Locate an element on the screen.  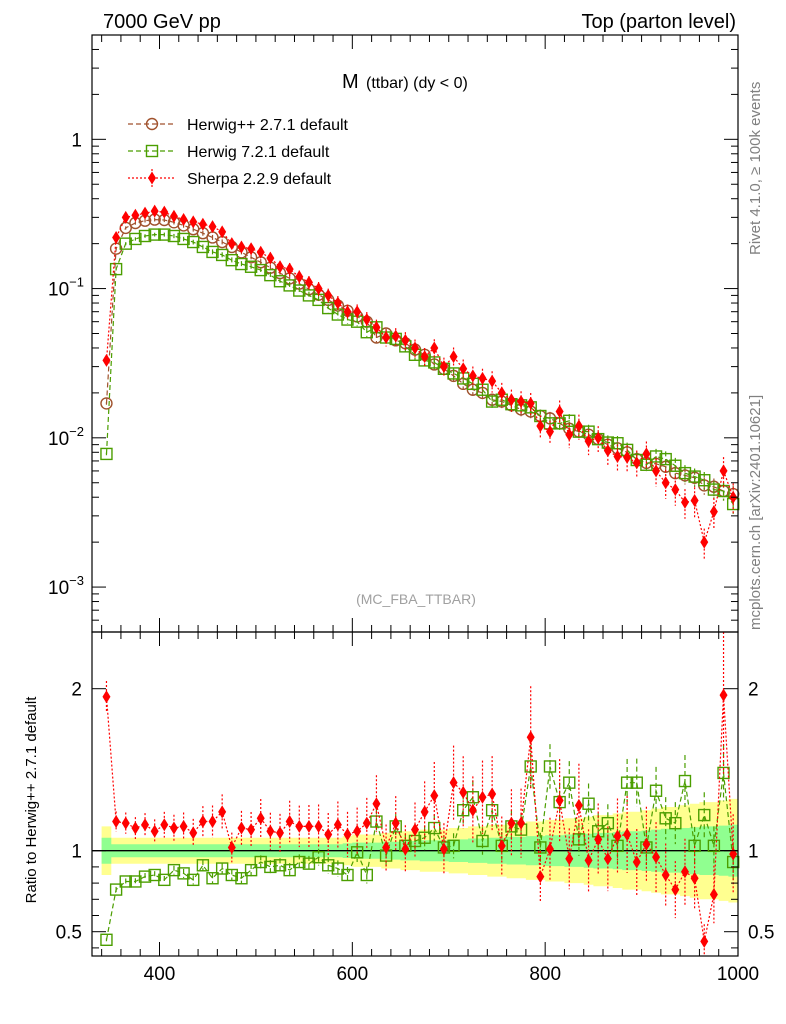
ratio-y-tick-label: 0.5 is located at coordinates (69, 933).